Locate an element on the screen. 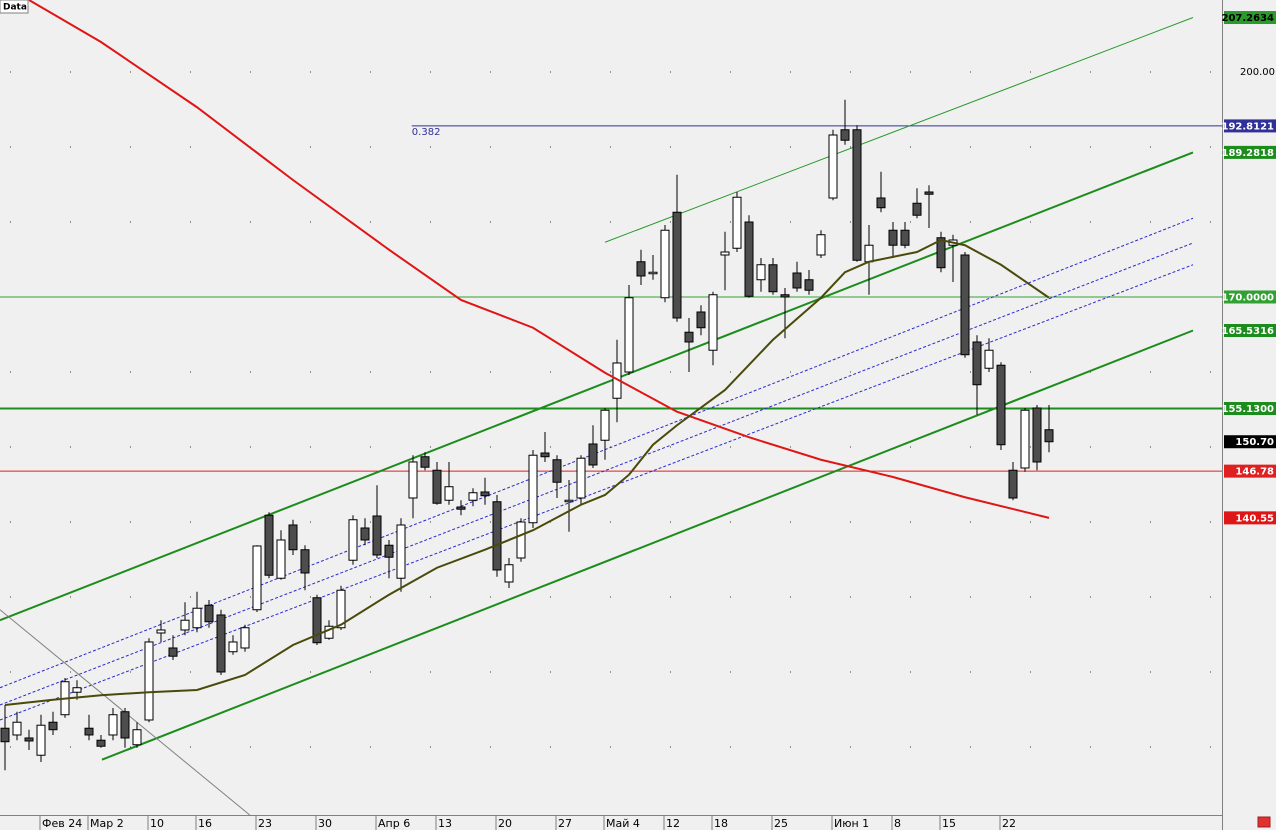 Image resolution: width=1276 pixels, height=830 pixels. x-tick-label: 10 is located at coordinates (157, 823).